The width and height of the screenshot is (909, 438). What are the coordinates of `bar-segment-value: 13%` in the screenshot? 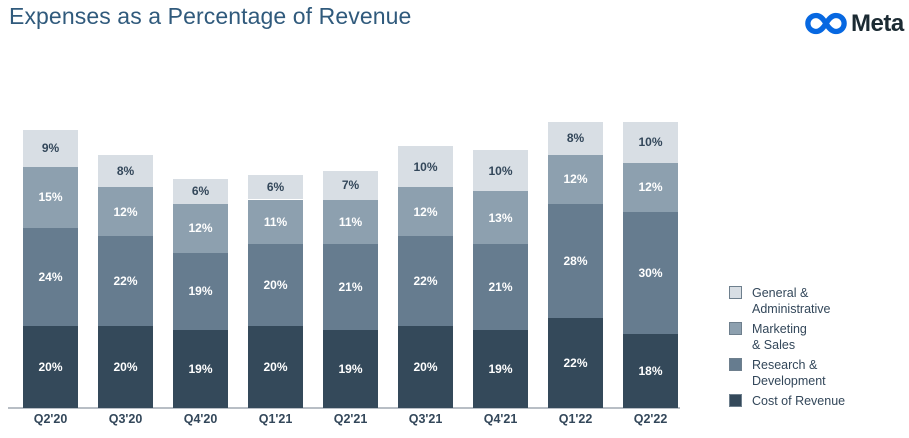 It's located at (500, 217).